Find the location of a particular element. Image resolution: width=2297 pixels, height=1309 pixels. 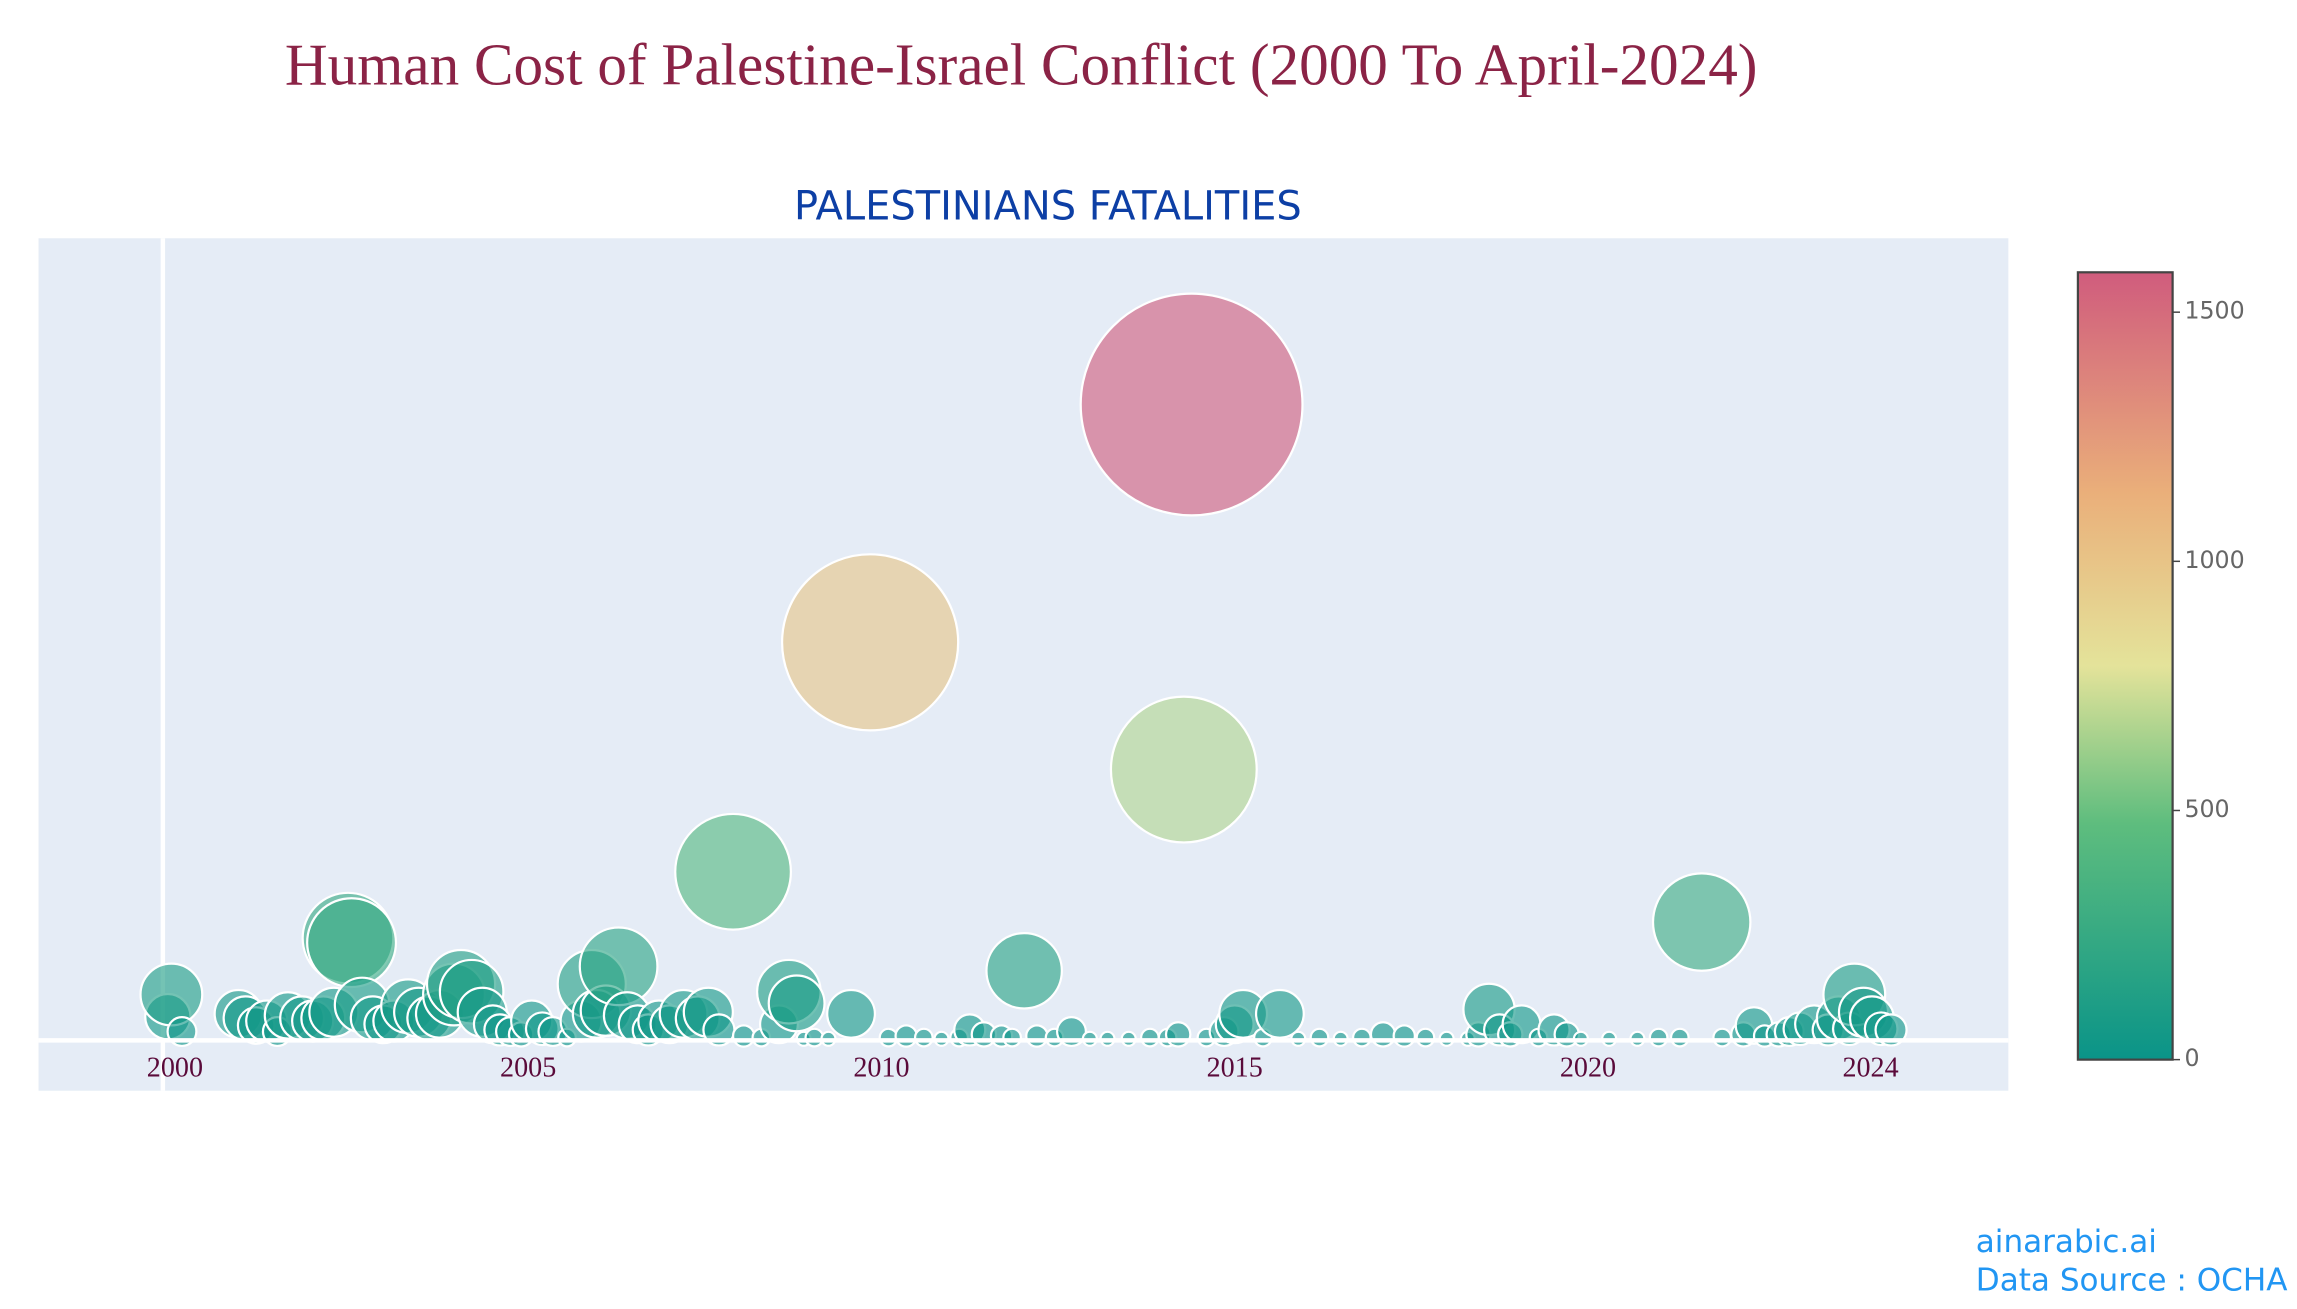

x-tick-label: 2015 is located at coordinates (1235, 1067).